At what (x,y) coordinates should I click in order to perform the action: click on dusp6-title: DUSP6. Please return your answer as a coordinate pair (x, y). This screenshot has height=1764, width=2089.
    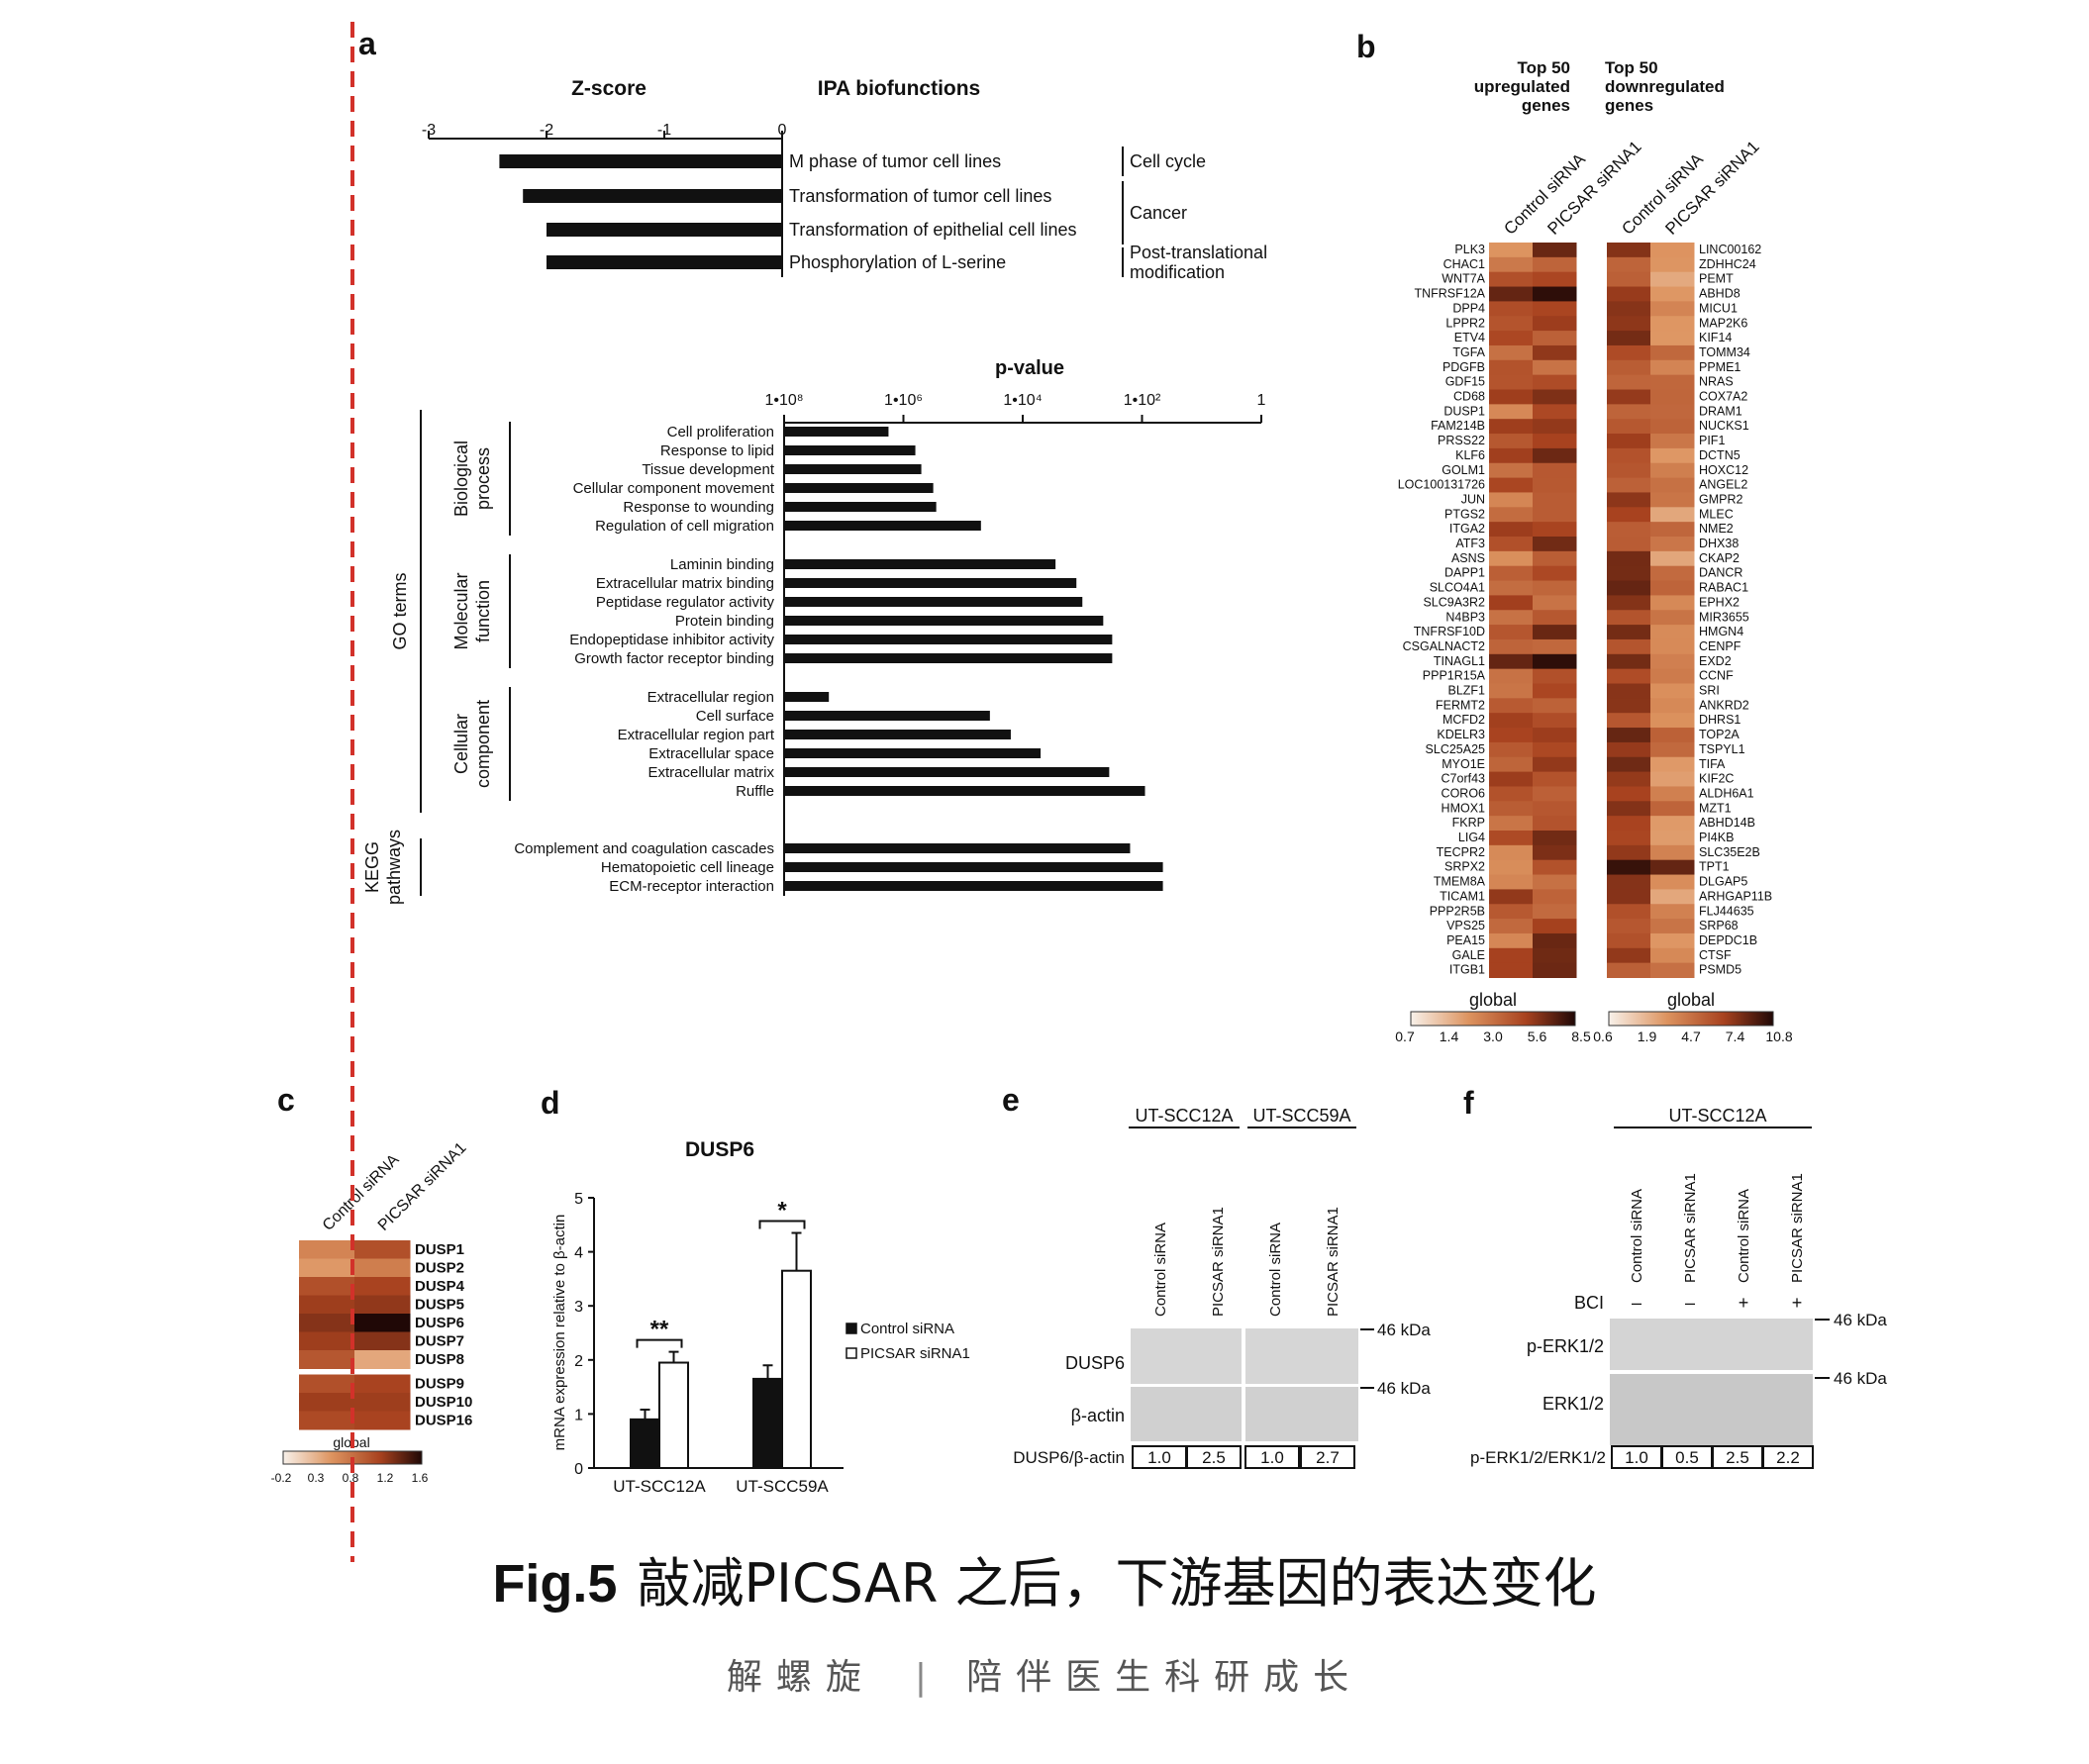
    Looking at the image, I should click on (719, 1149).